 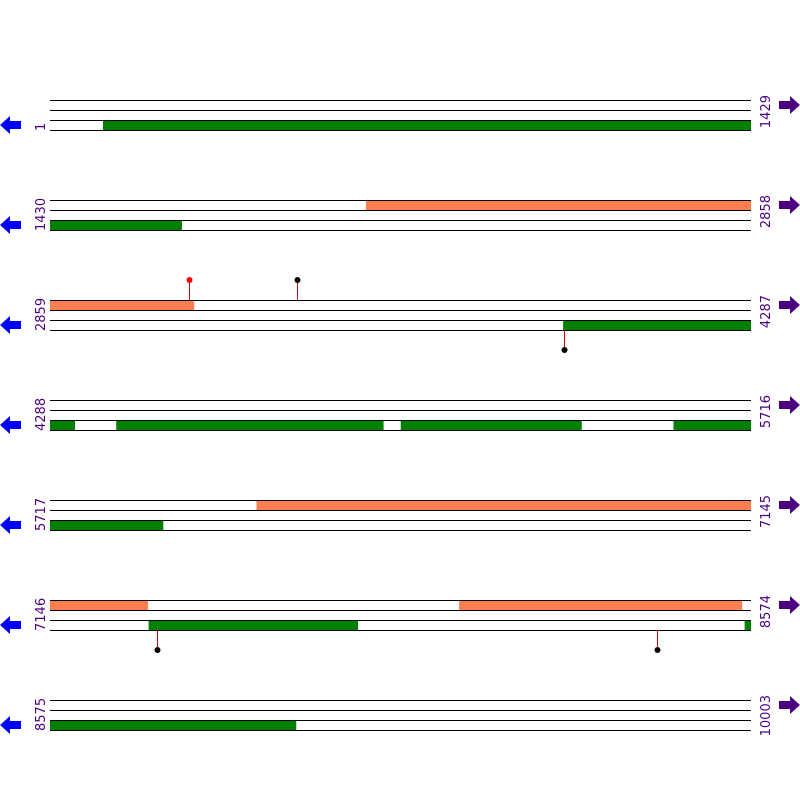 What do you see at coordinates (766, 611) in the screenshot?
I see `row-end-coordinate: 8574` at bounding box center [766, 611].